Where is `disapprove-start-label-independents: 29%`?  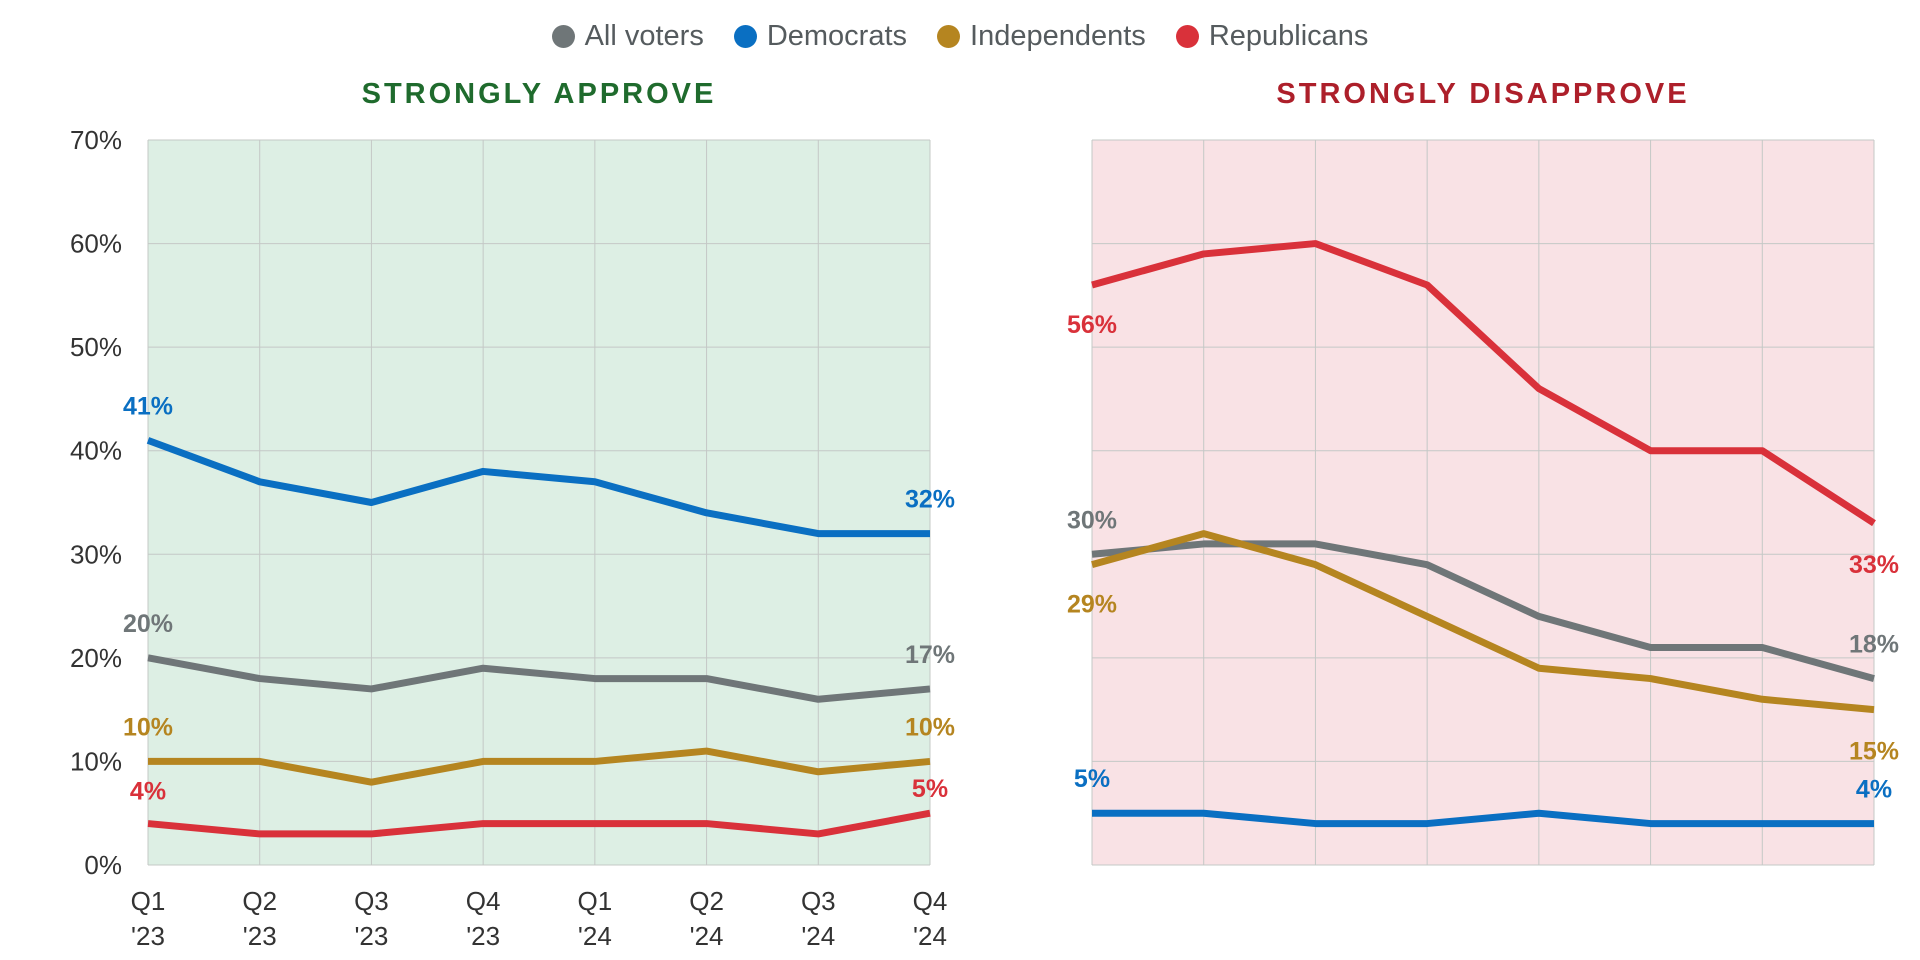 disapprove-start-label-independents: 29% is located at coordinates (1092, 605).